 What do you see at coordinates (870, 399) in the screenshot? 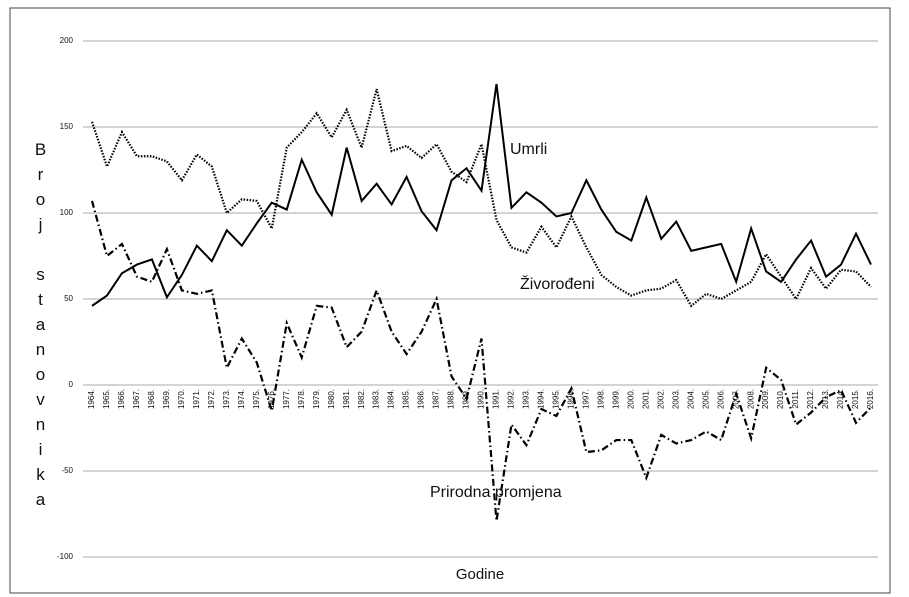
I see `x-tick-label: 2016.` at bounding box center [870, 399].